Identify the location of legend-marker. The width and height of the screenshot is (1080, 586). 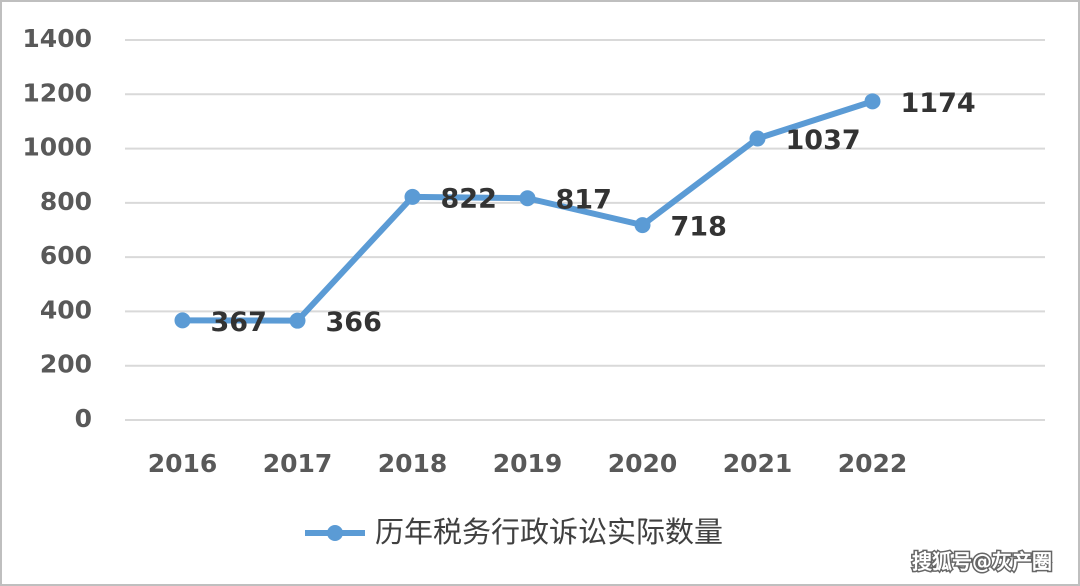
(335, 533).